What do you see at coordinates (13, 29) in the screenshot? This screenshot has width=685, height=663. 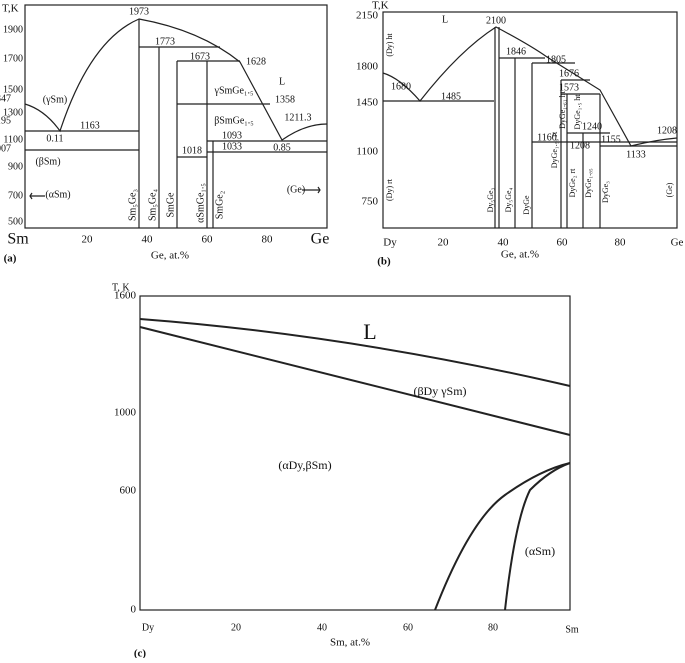 I see `y-tick-label: 1900` at bounding box center [13, 29].